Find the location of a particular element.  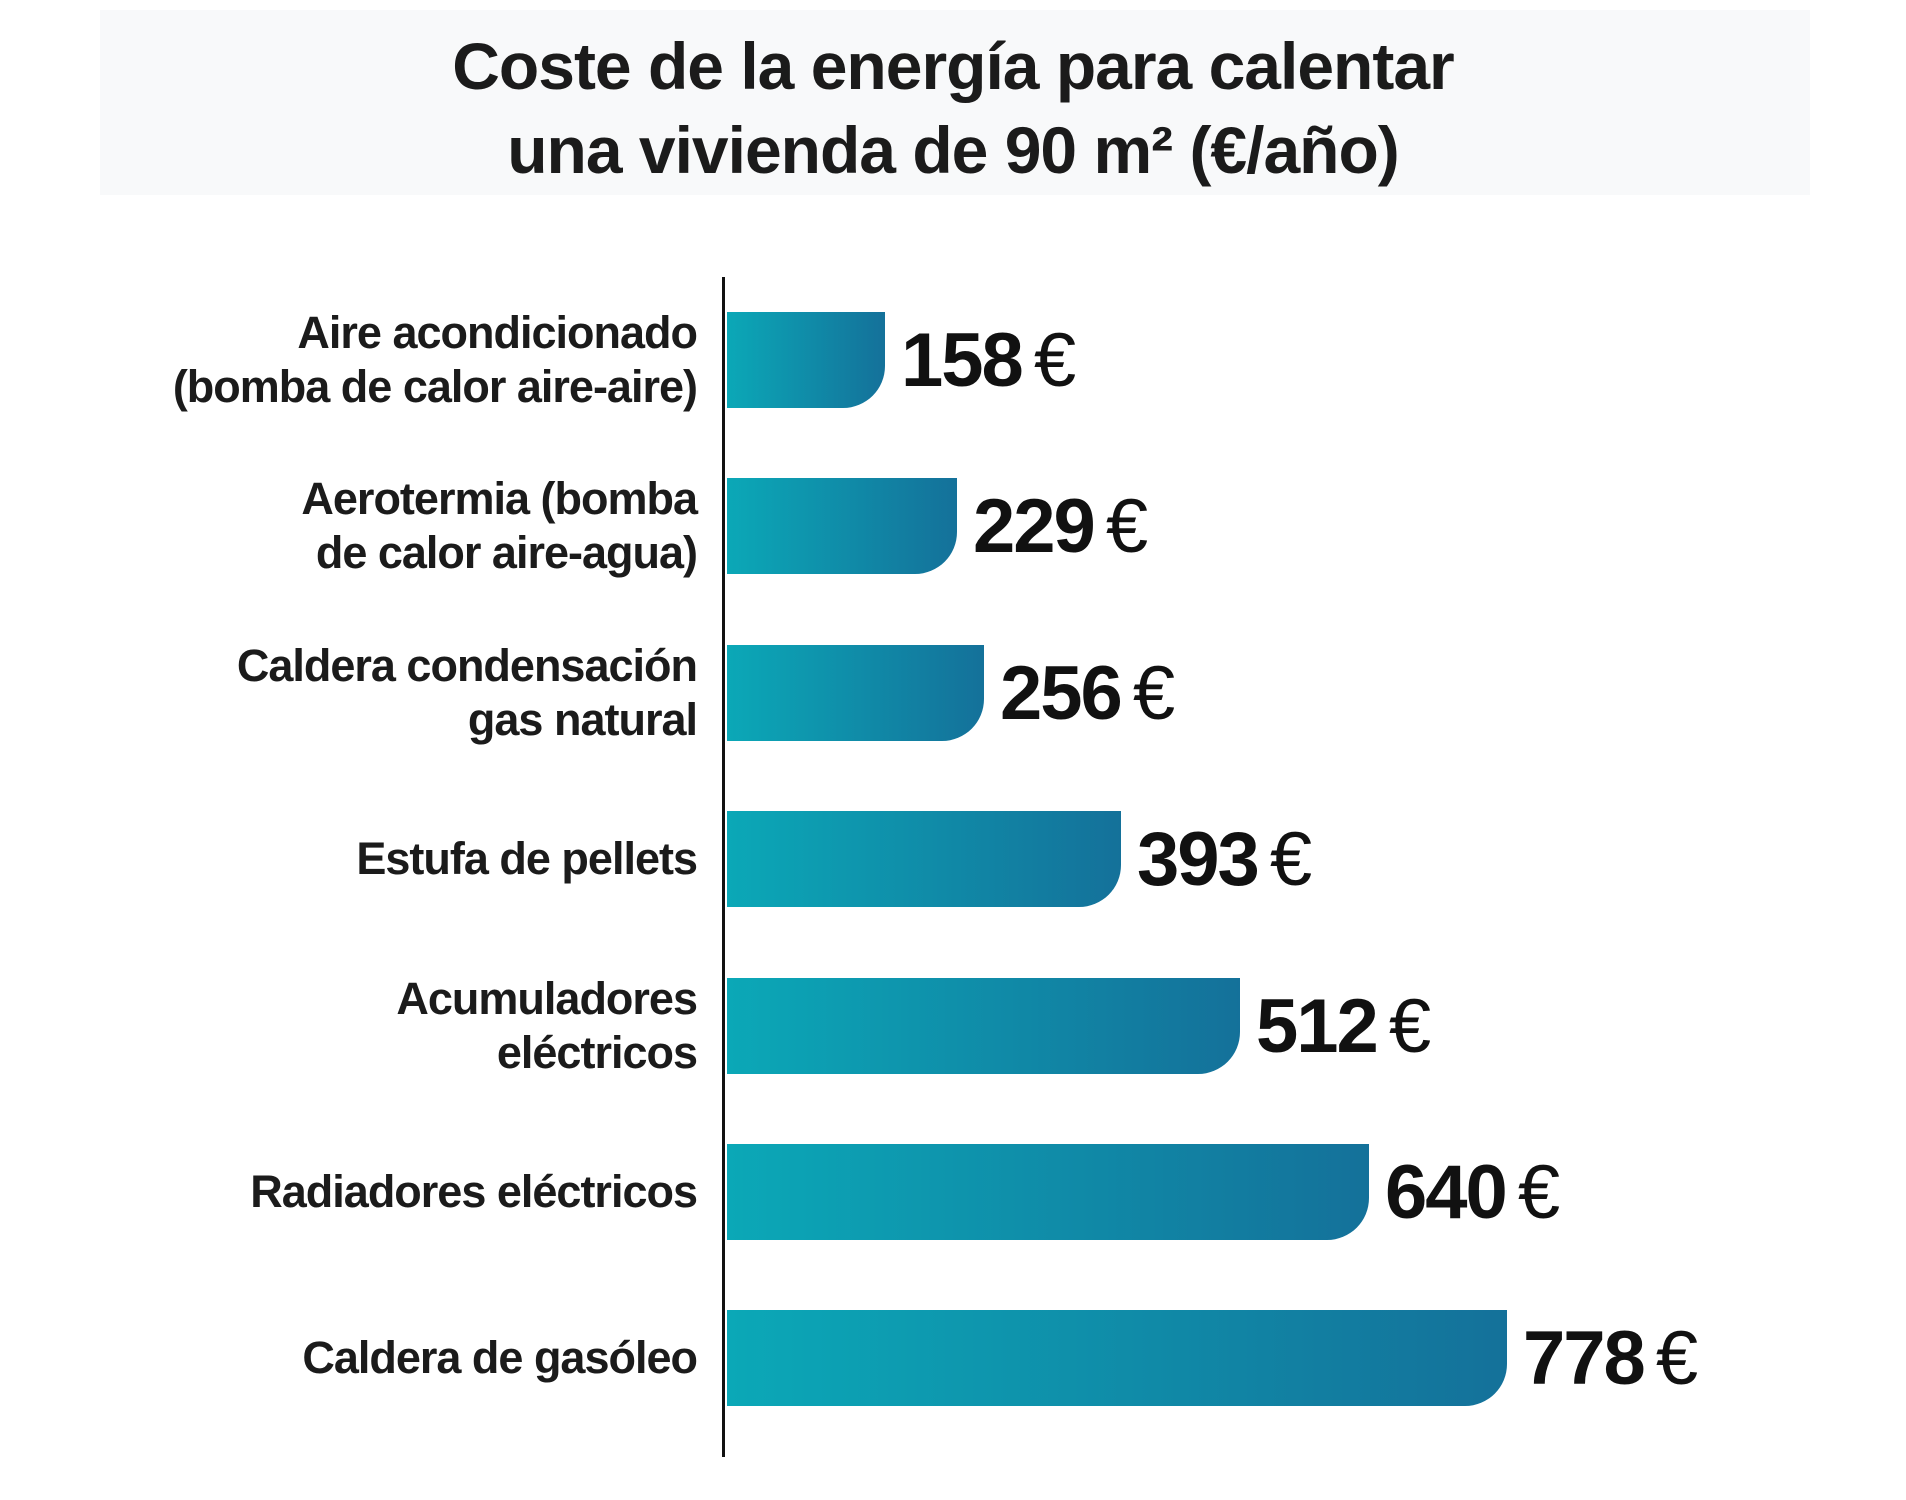

category-label-line: gas natural is located at coordinates (582, 719).